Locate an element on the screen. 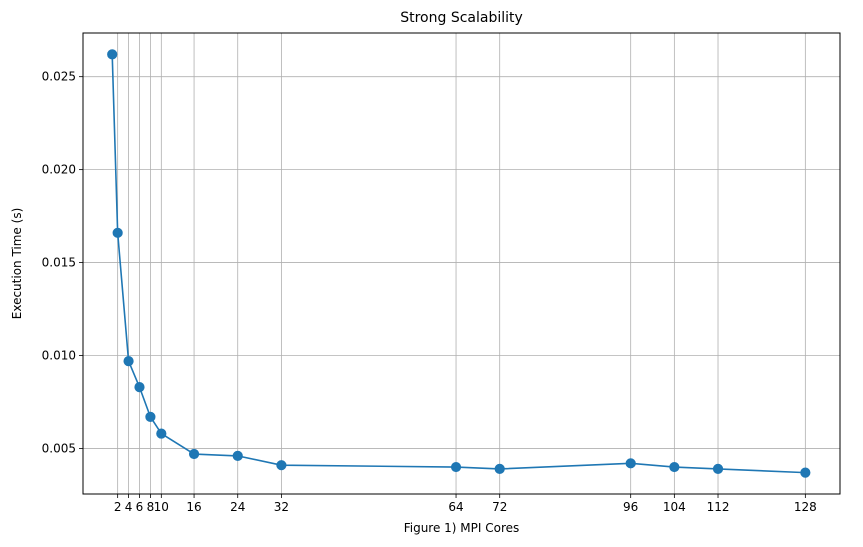 This screenshot has height=547, width=863. x-tick-label: 24 is located at coordinates (237, 507).